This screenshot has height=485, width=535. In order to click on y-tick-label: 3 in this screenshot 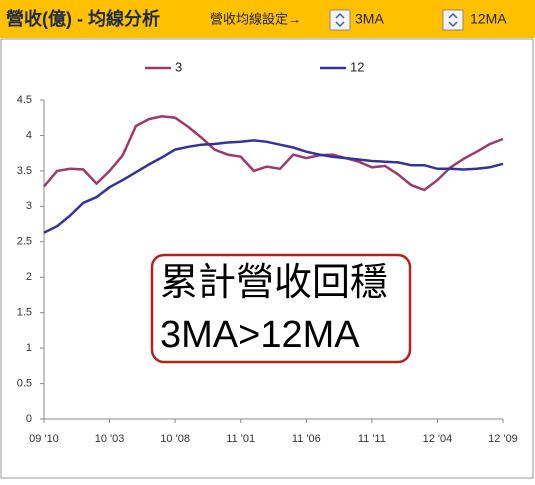, I will do `click(29, 206)`.